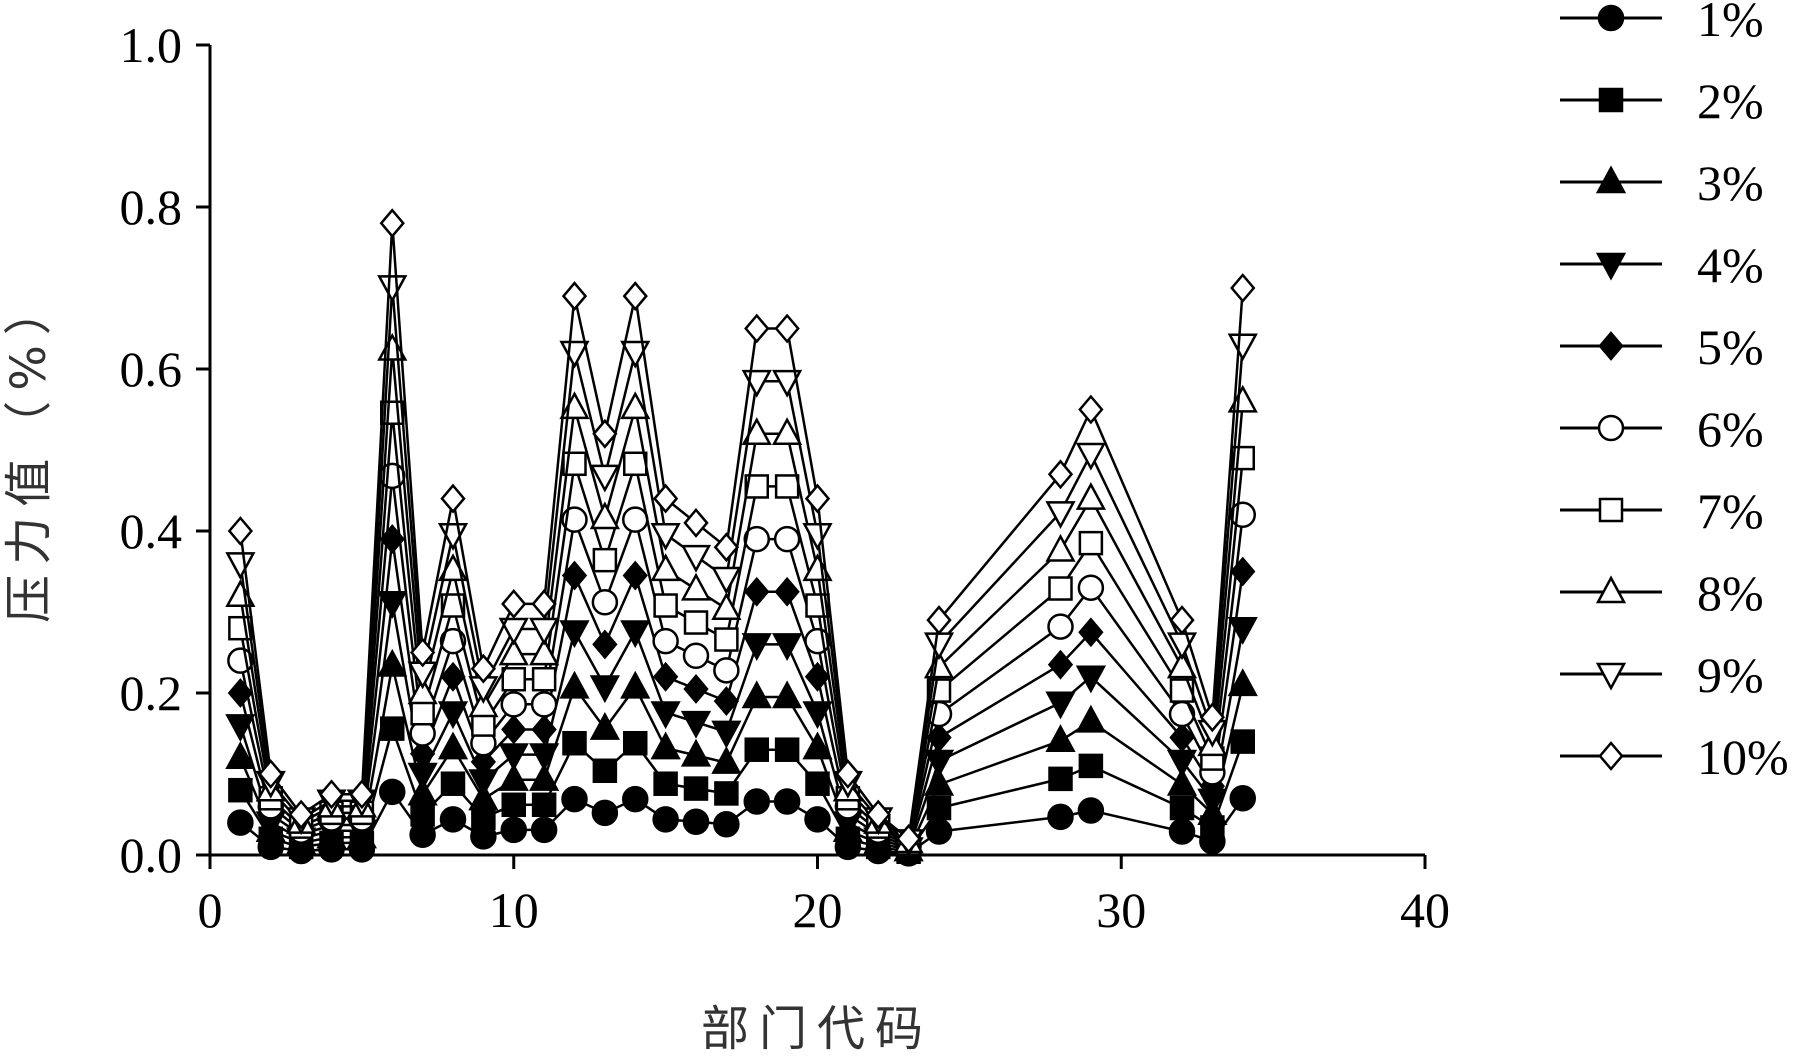 The image size is (1810, 1060). I want to click on legend-item: 3%, so click(1662, 183).